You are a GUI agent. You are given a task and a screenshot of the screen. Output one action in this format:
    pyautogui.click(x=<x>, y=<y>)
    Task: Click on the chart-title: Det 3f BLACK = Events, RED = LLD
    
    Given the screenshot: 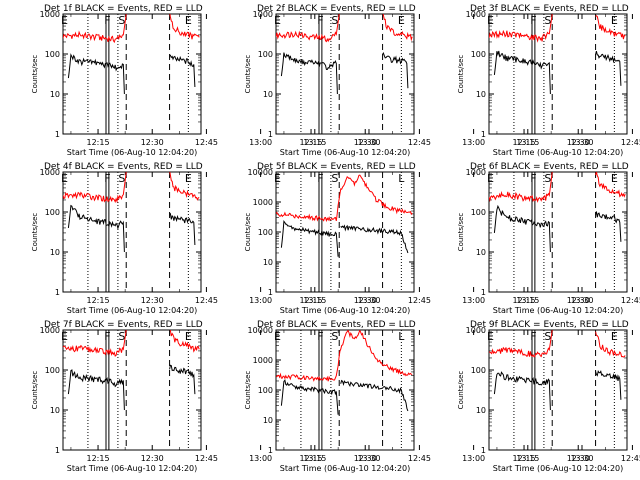 What is the action you would take?
    pyautogui.click(x=549, y=9)
    